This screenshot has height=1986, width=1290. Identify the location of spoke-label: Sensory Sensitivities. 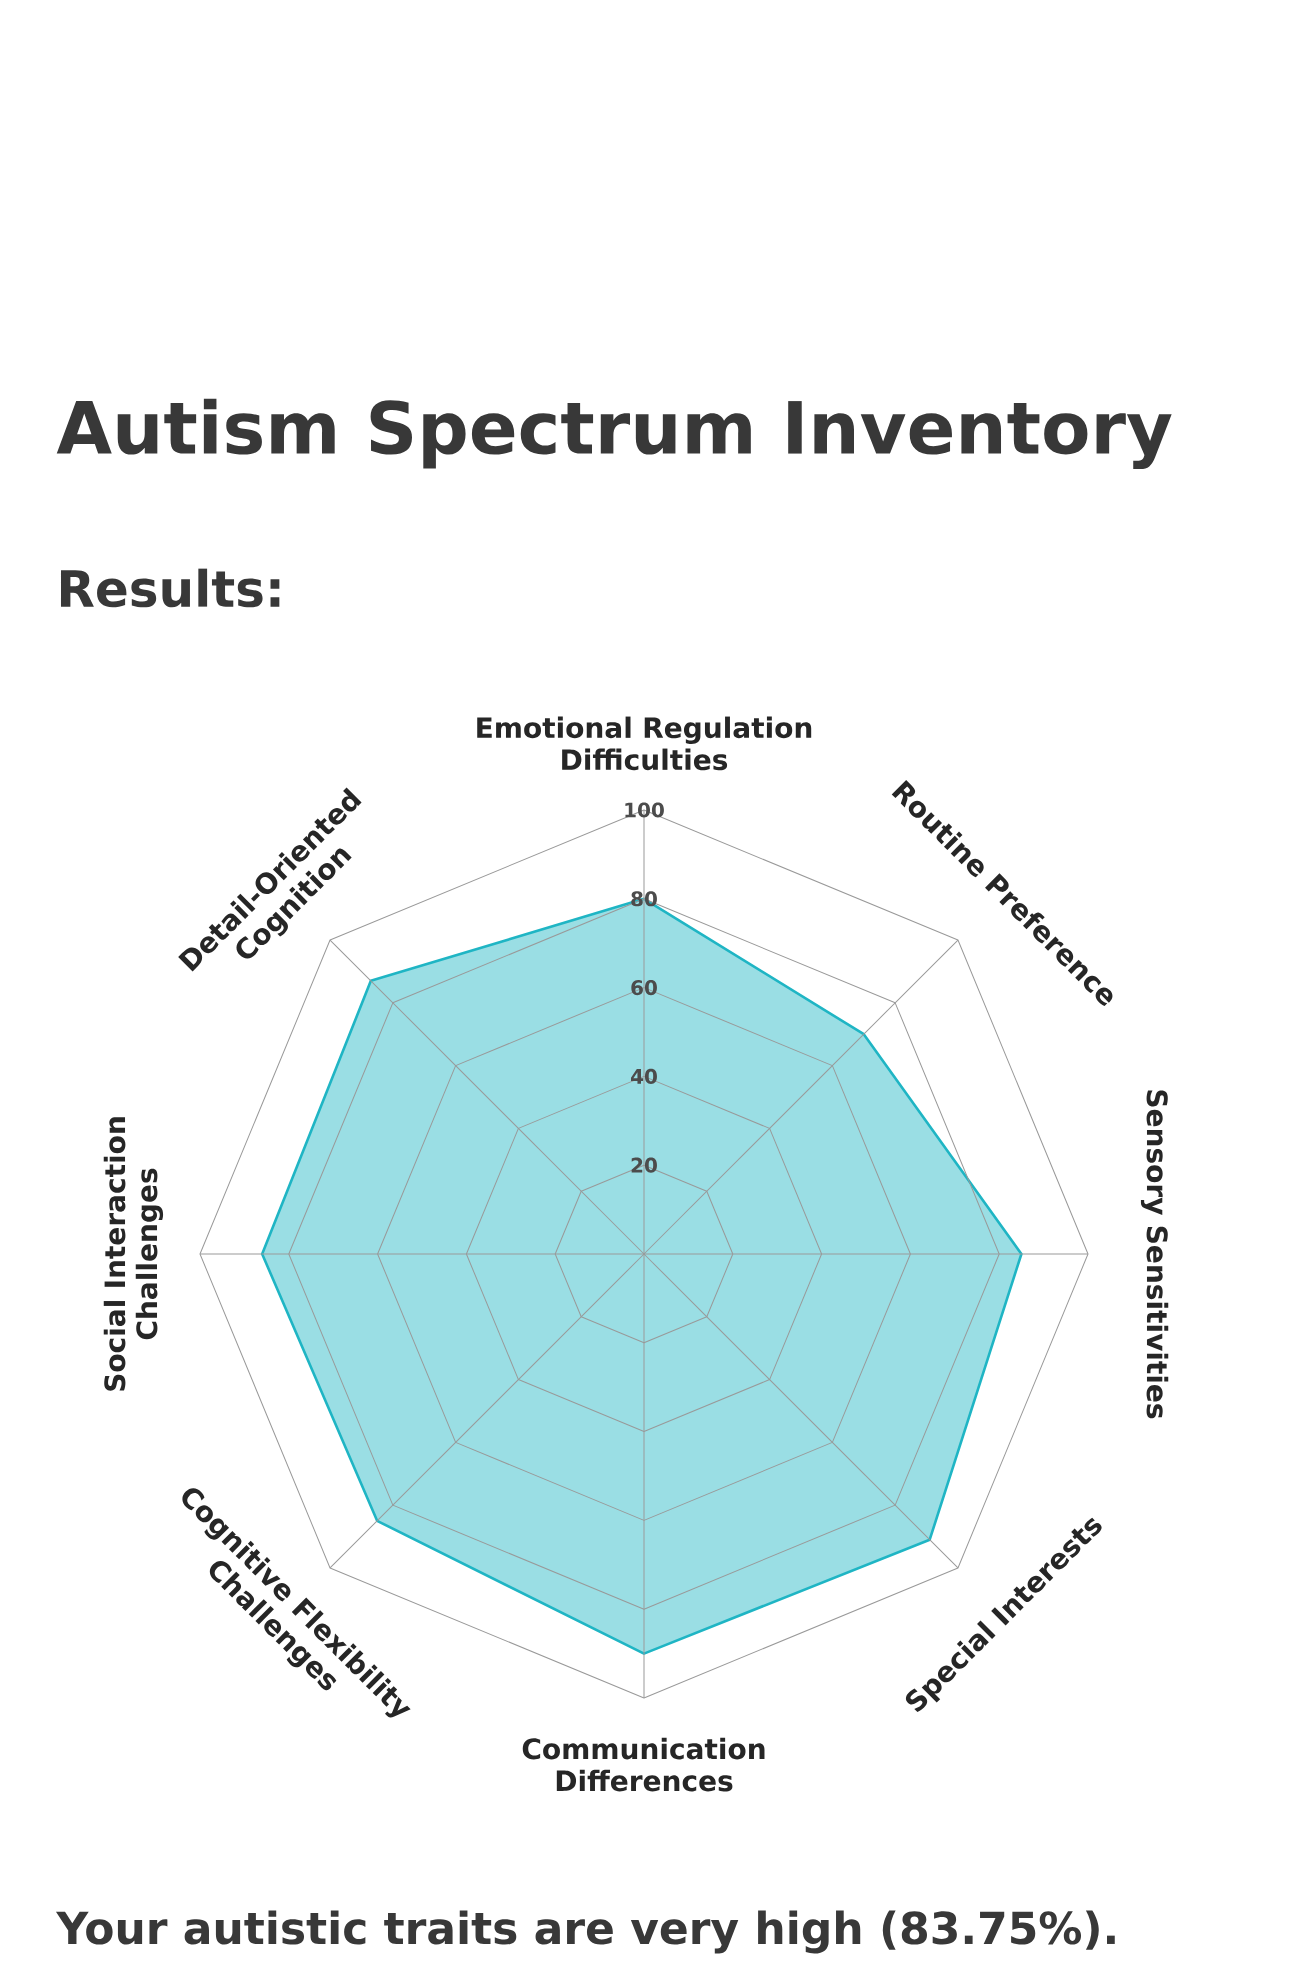
(1154, 1254).